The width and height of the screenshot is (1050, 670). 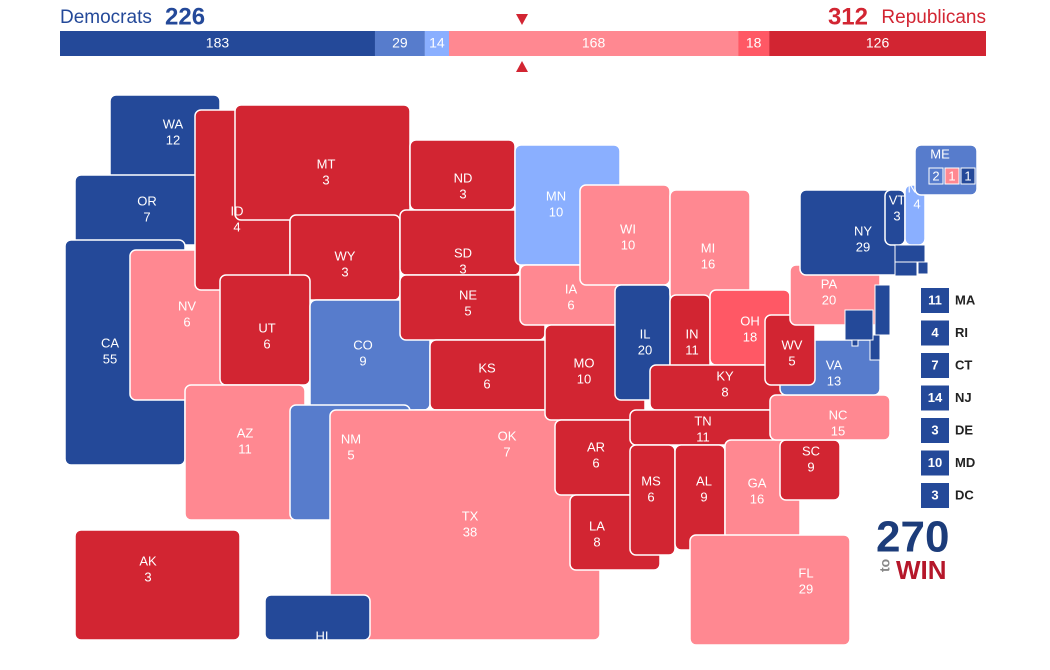 I want to click on state-abbr: IN, so click(x=692, y=333).